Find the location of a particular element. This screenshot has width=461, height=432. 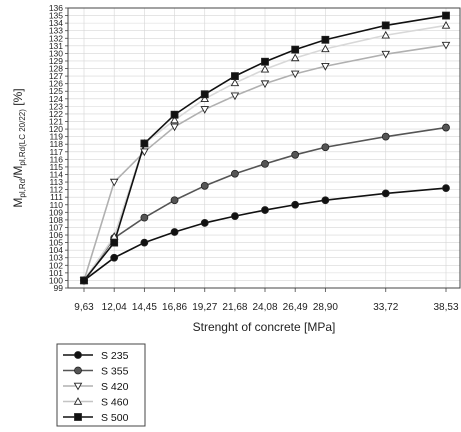

y-tick-label: 127 is located at coordinates (56, 76).